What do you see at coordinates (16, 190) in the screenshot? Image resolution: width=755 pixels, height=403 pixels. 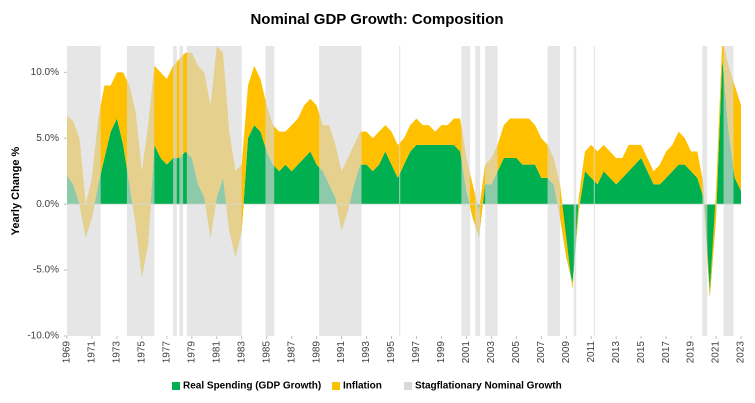 I see `y-axis-label: Yearly Change %` at bounding box center [16, 190].